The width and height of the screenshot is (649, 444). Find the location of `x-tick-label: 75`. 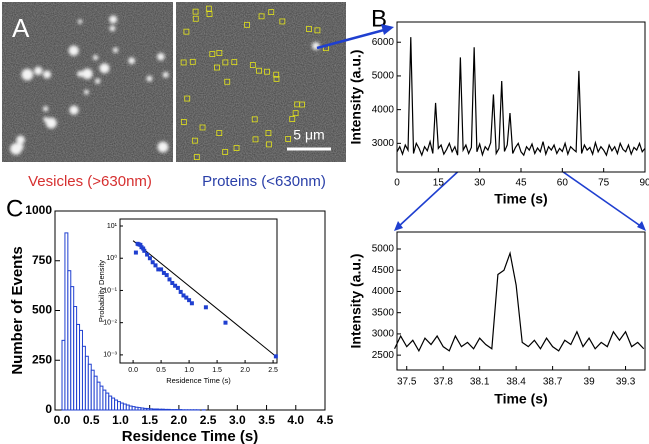

x-tick-label: 75 is located at coordinates (604, 183).